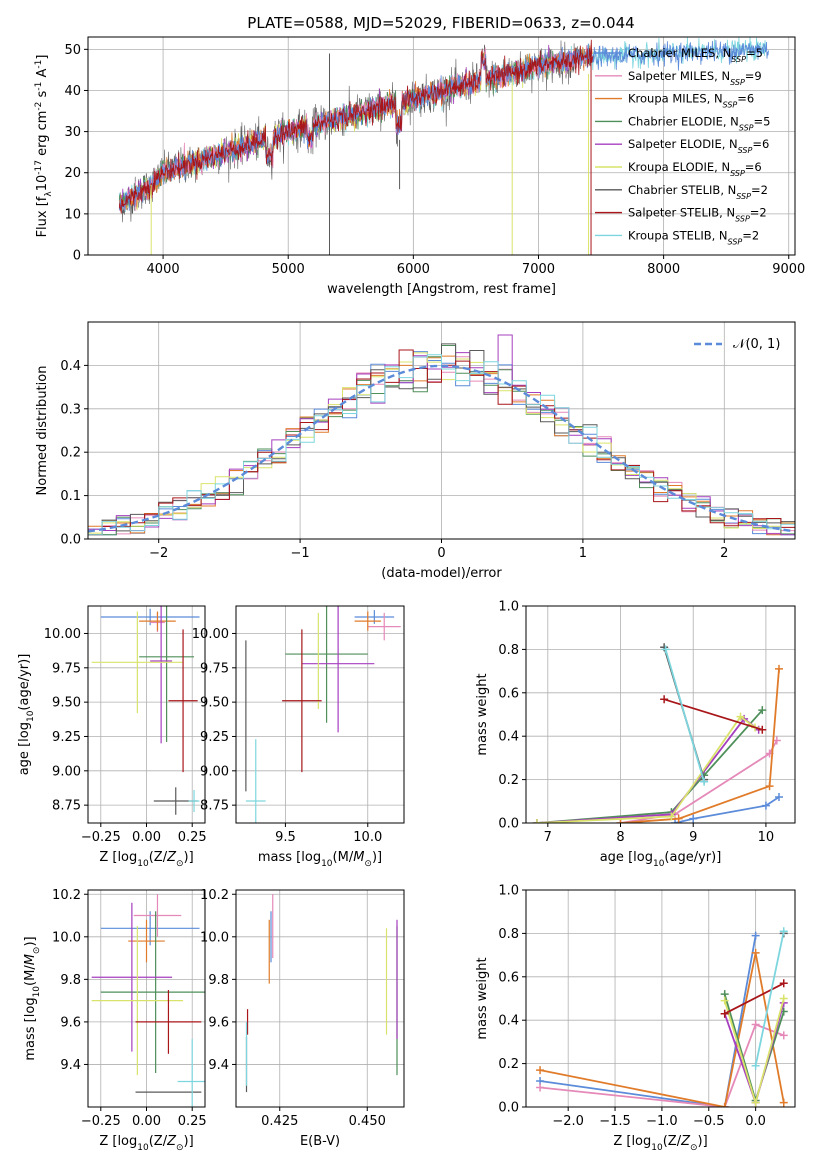 The image size is (819, 1170). Describe the element at coordinates (66, 806) in the screenshot. I see `y-tick-label: 8.75` at that location.